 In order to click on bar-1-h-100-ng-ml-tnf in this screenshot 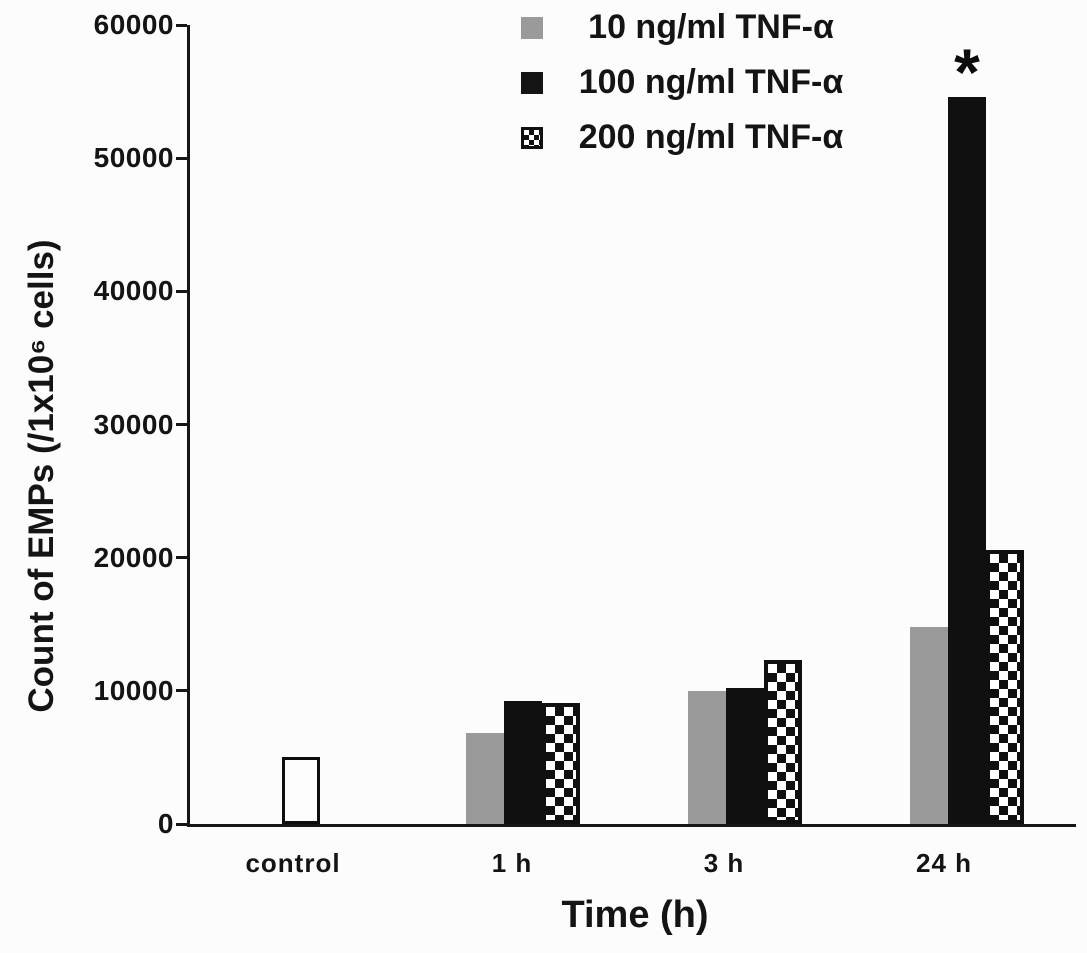, I will do `click(523, 762)`.